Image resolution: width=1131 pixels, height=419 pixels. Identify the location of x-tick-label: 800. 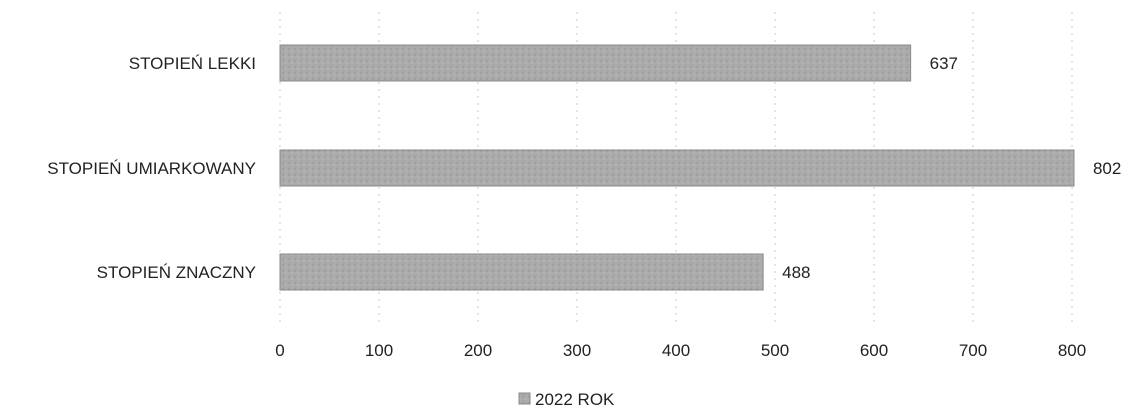
(1072, 350).